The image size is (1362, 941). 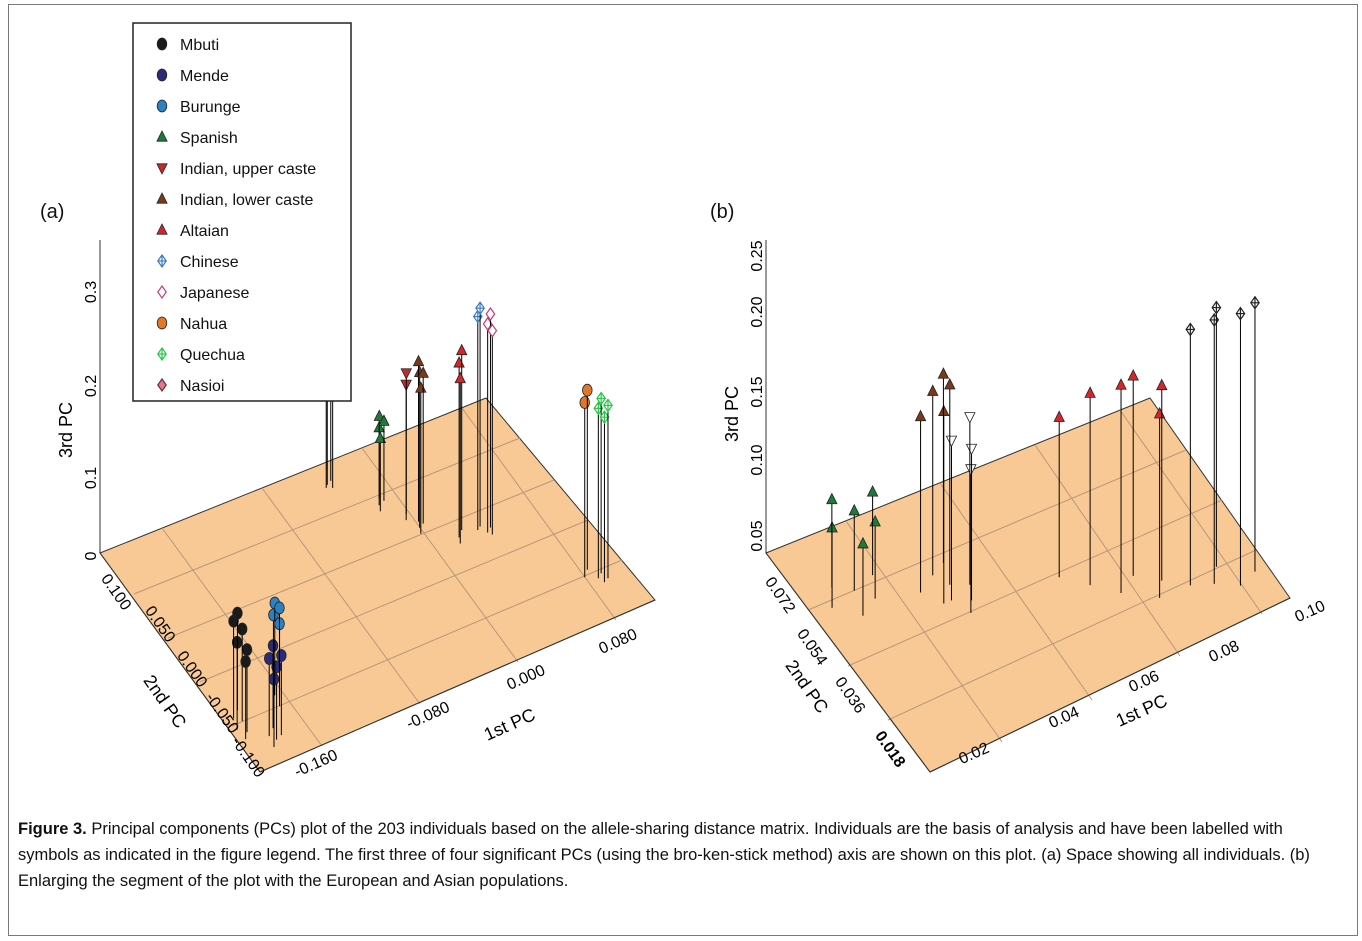 What do you see at coordinates (757, 311) in the screenshot?
I see `panel-b-ztick-3: 0.20` at bounding box center [757, 311].